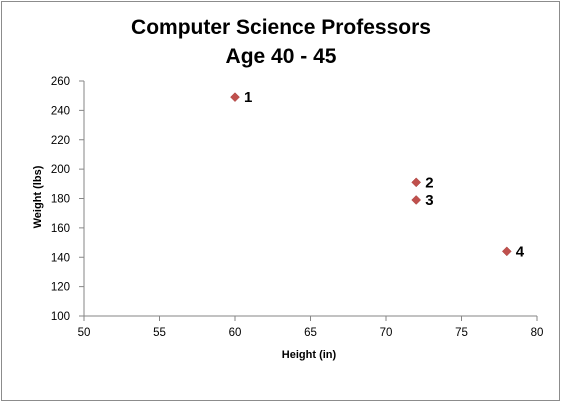 This screenshot has width=563, height=404. What do you see at coordinates (429, 182) in the screenshot?
I see `data-point-label: 2` at bounding box center [429, 182].